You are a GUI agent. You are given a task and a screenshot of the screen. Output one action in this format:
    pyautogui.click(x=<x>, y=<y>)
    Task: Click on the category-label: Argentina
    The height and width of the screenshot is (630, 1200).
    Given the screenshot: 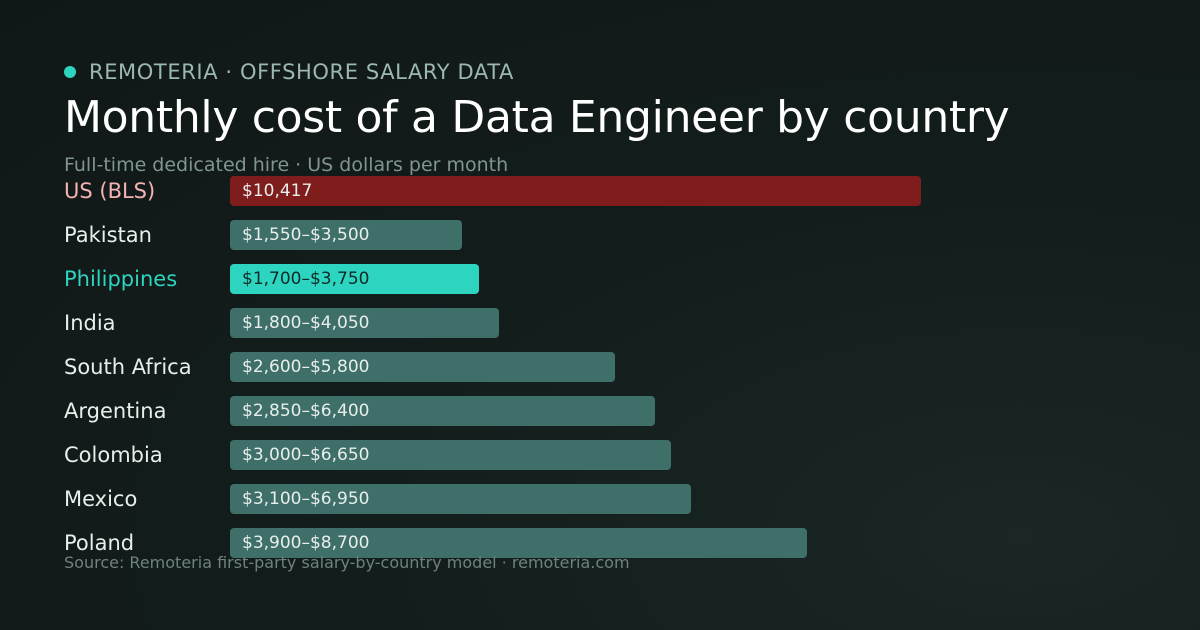 What is the action you would take?
    pyautogui.click(x=115, y=411)
    